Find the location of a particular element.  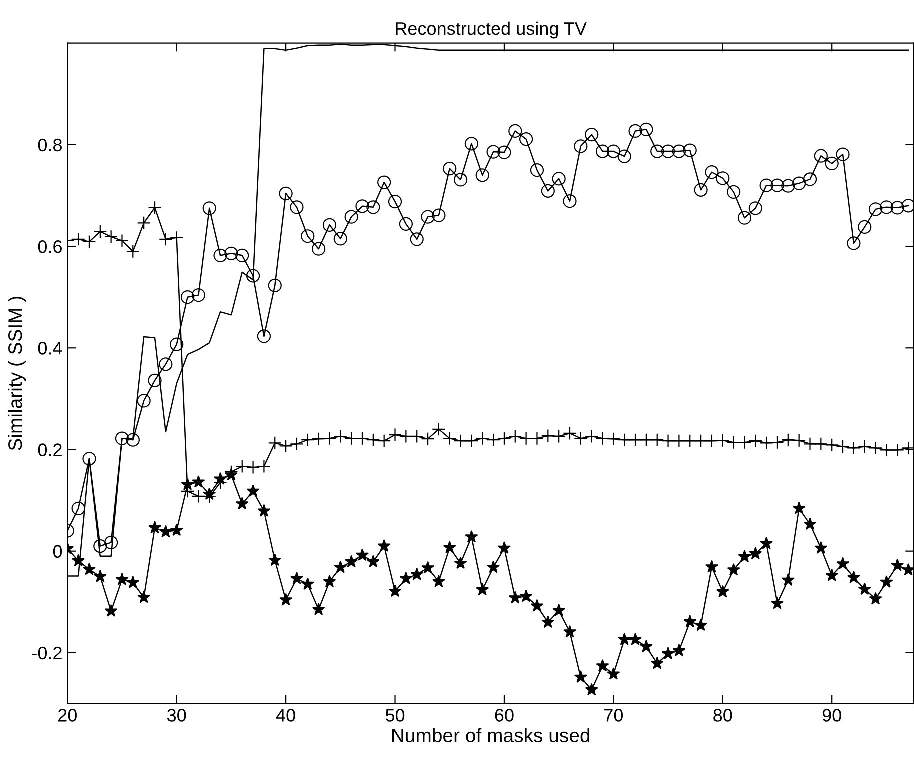

y-tick-label: 0.8 is located at coordinates (50, 145).